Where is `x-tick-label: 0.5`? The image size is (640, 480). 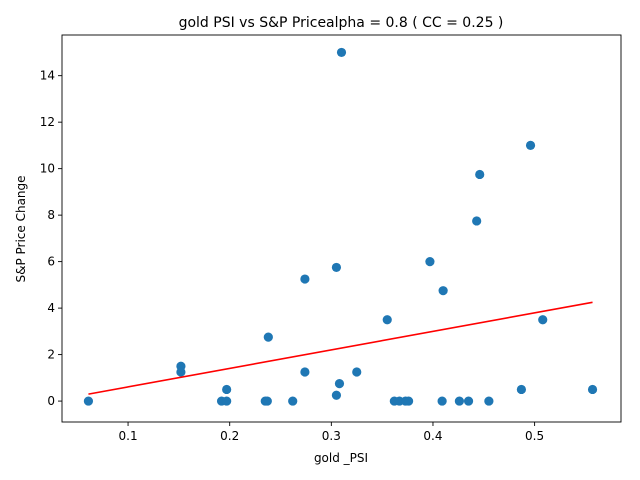
x-tick-label: 0.5 is located at coordinates (534, 436).